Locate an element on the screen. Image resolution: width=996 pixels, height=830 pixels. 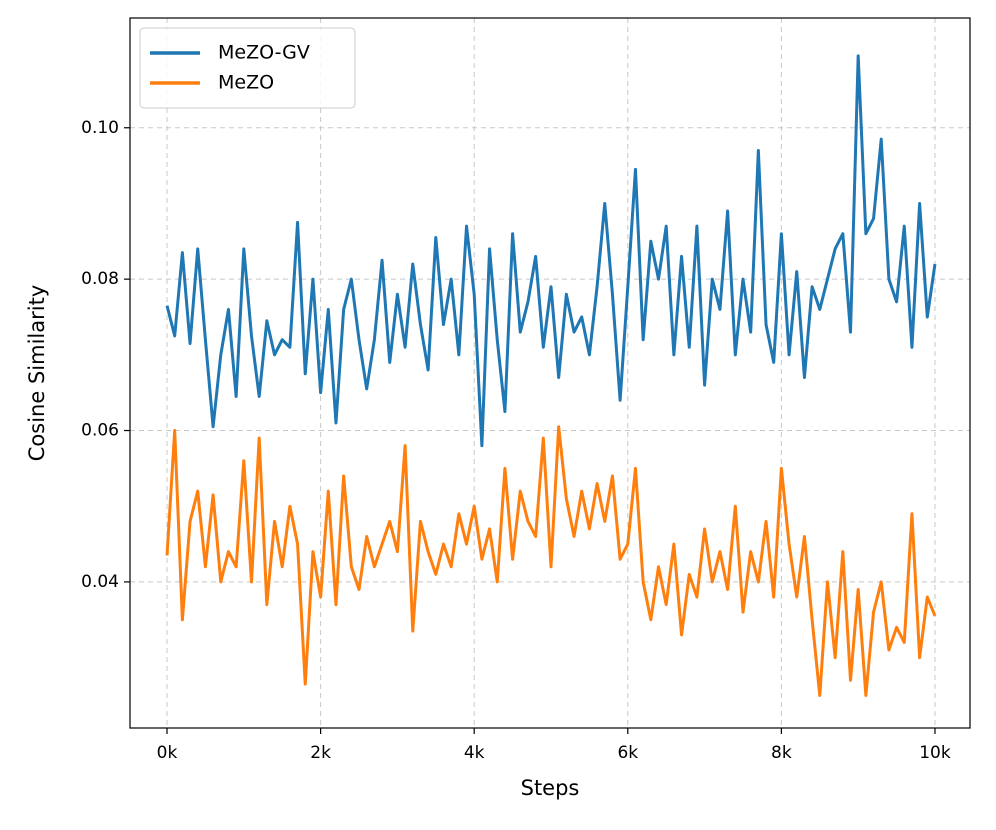
x-tick-label: 4k is located at coordinates (474, 753).